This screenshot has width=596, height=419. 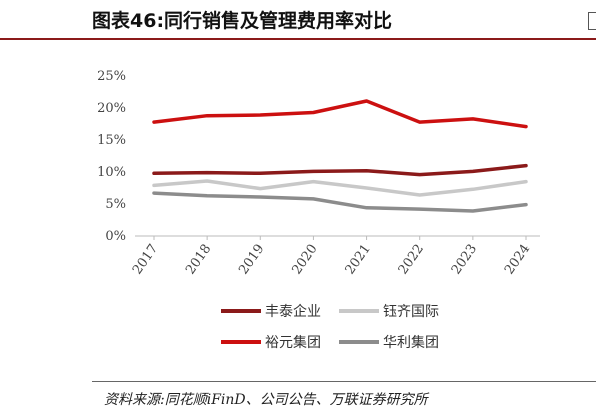 What do you see at coordinates (517, 260) in the screenshot?
I see `x-tick-label: 2024` at bounding box center [517, 260].